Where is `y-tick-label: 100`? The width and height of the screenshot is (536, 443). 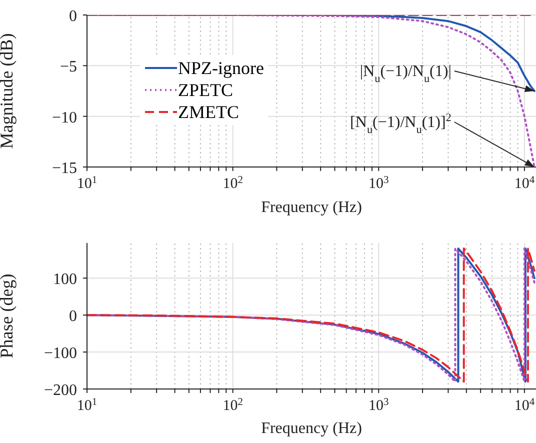
y-tick-label: 100 is located at coordinates (65, 279).